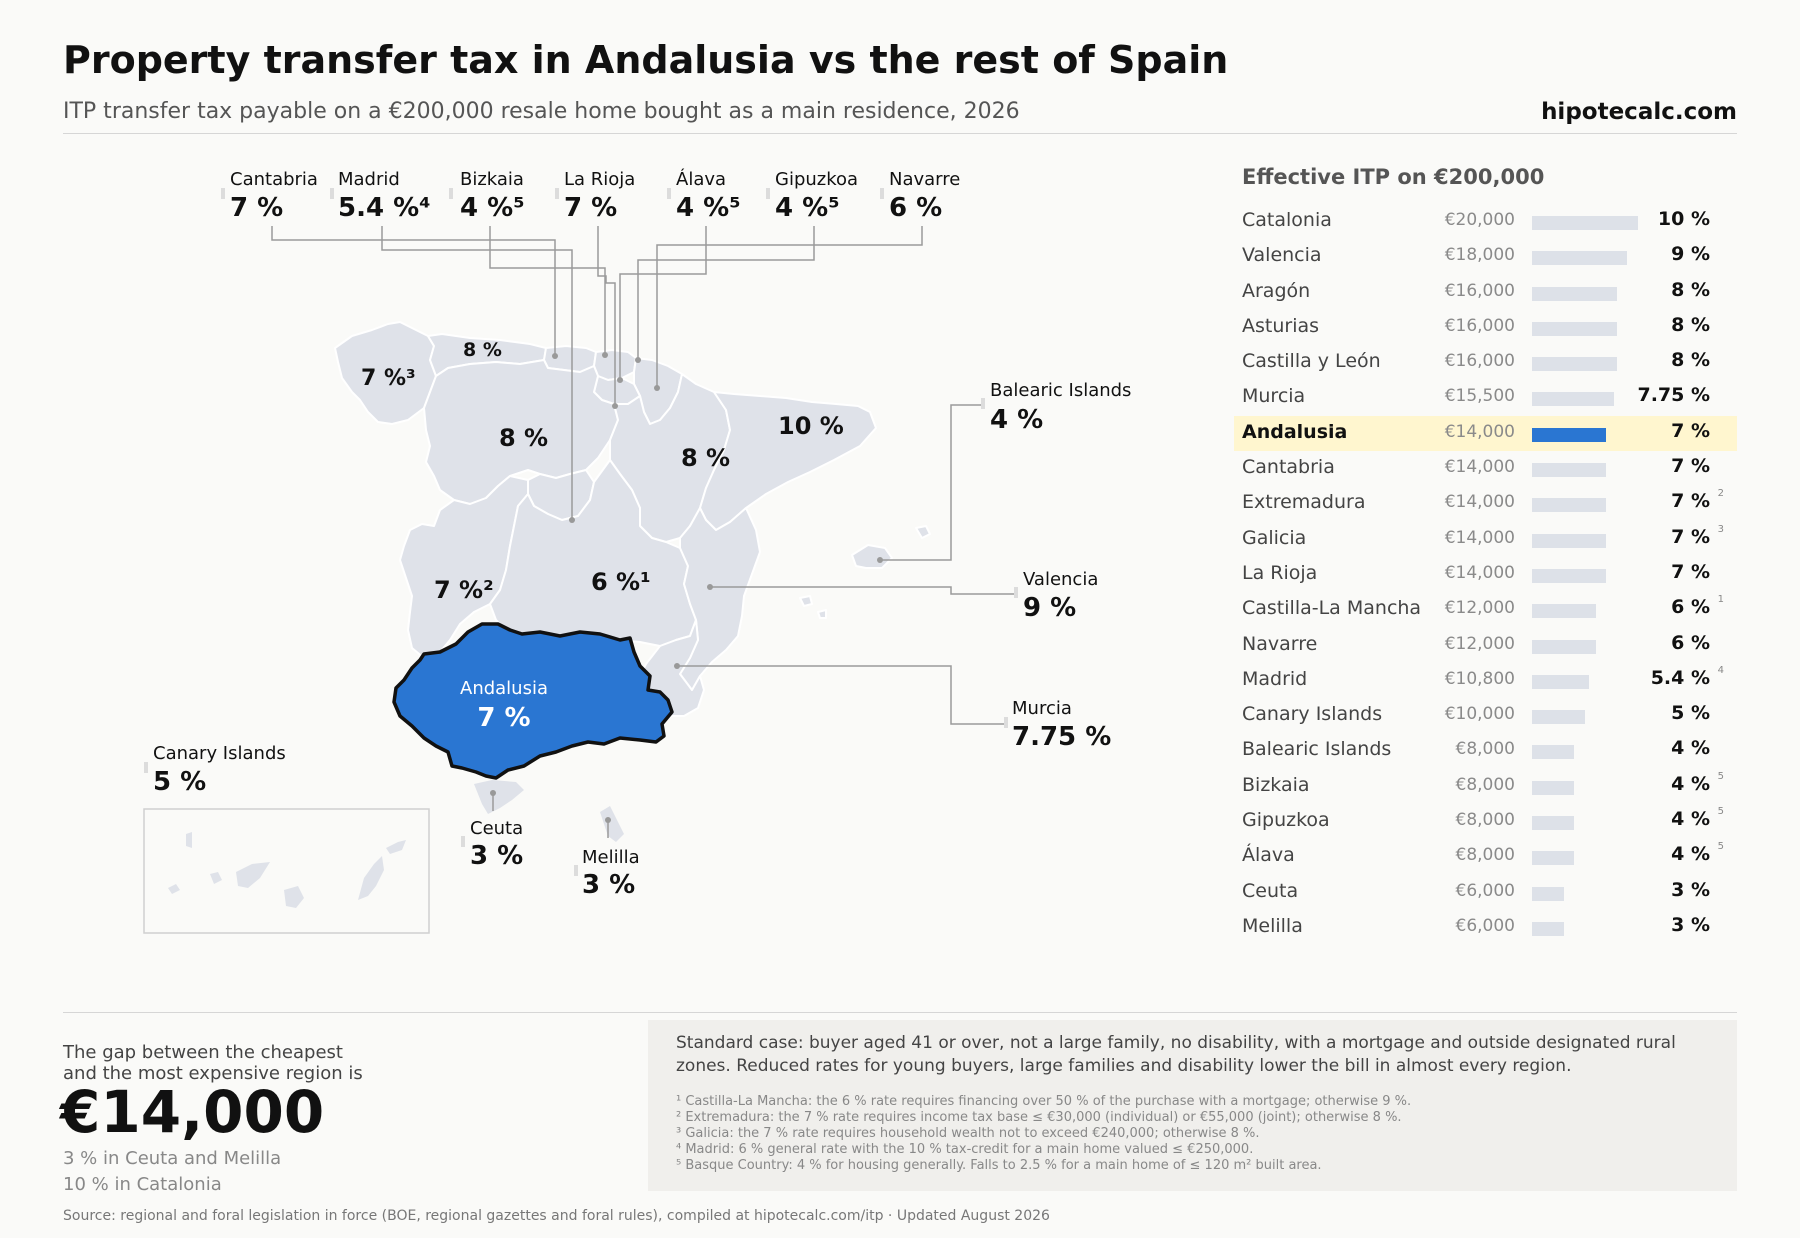  What do you see at coordinates (1288, 467) in the screenshot?
I see `ranking-region-name: Cantabria` at bounding box center [1288, 467].